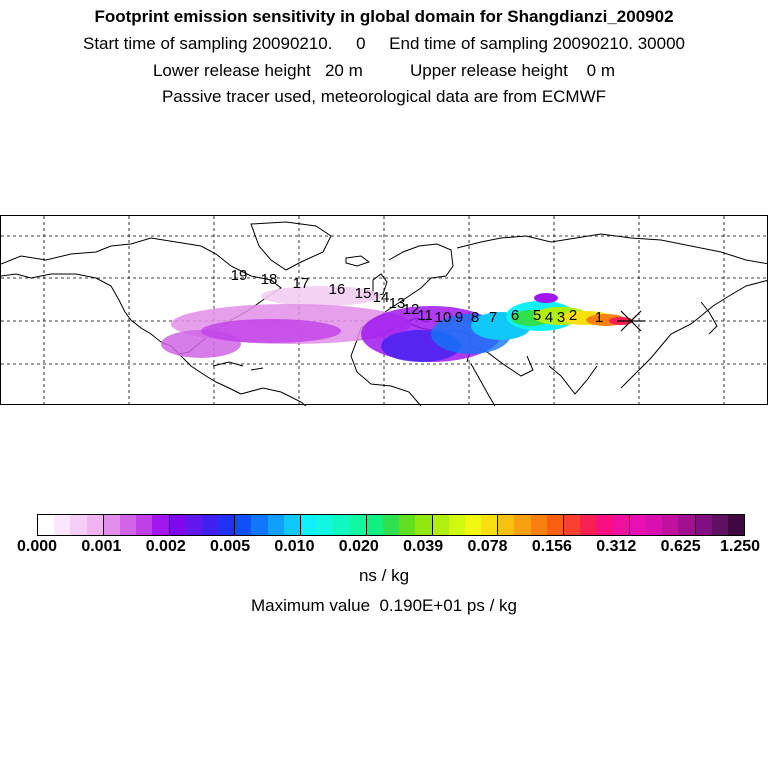  What do you see at coordinates (337, 289) in the screenshot?
I see `day-label: 16` at bounding box center [337, 289].